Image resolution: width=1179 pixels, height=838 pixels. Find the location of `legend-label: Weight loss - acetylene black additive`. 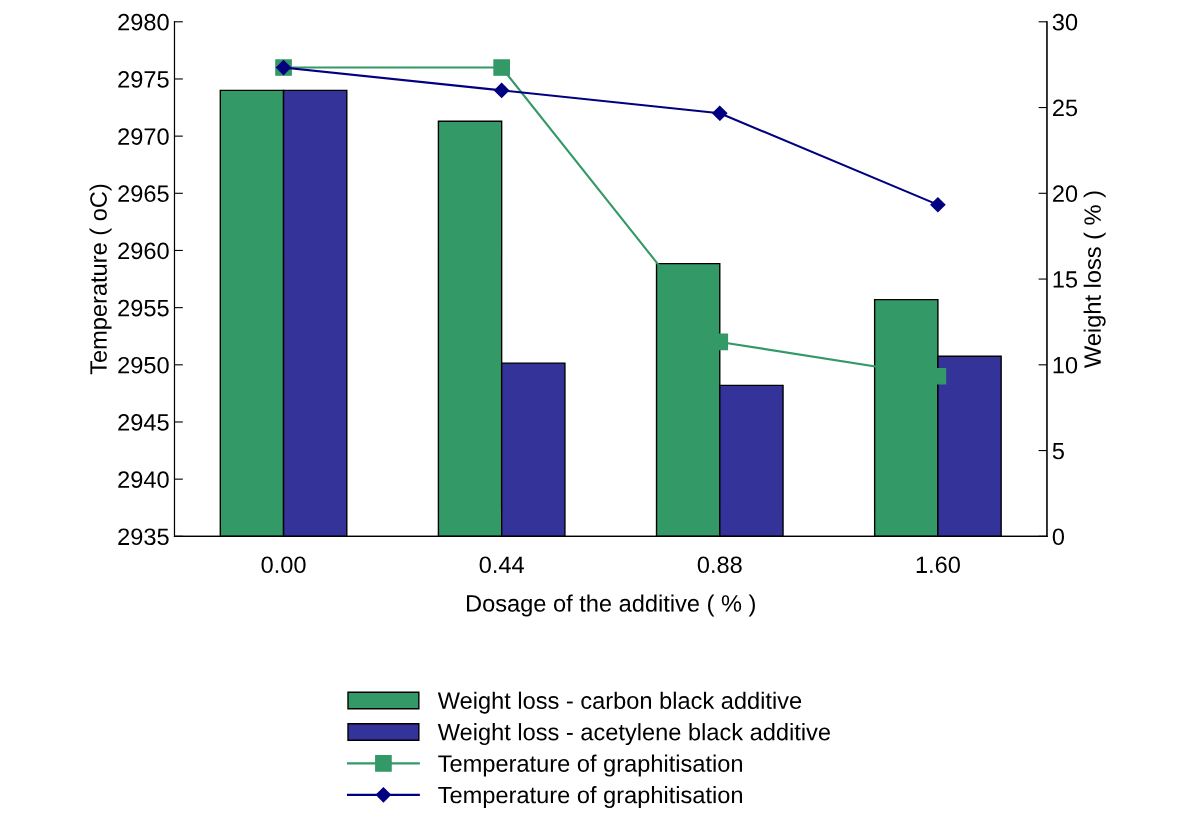

legend-label: Weight loss - acetylene black additive is located at coordinates (633, 734).